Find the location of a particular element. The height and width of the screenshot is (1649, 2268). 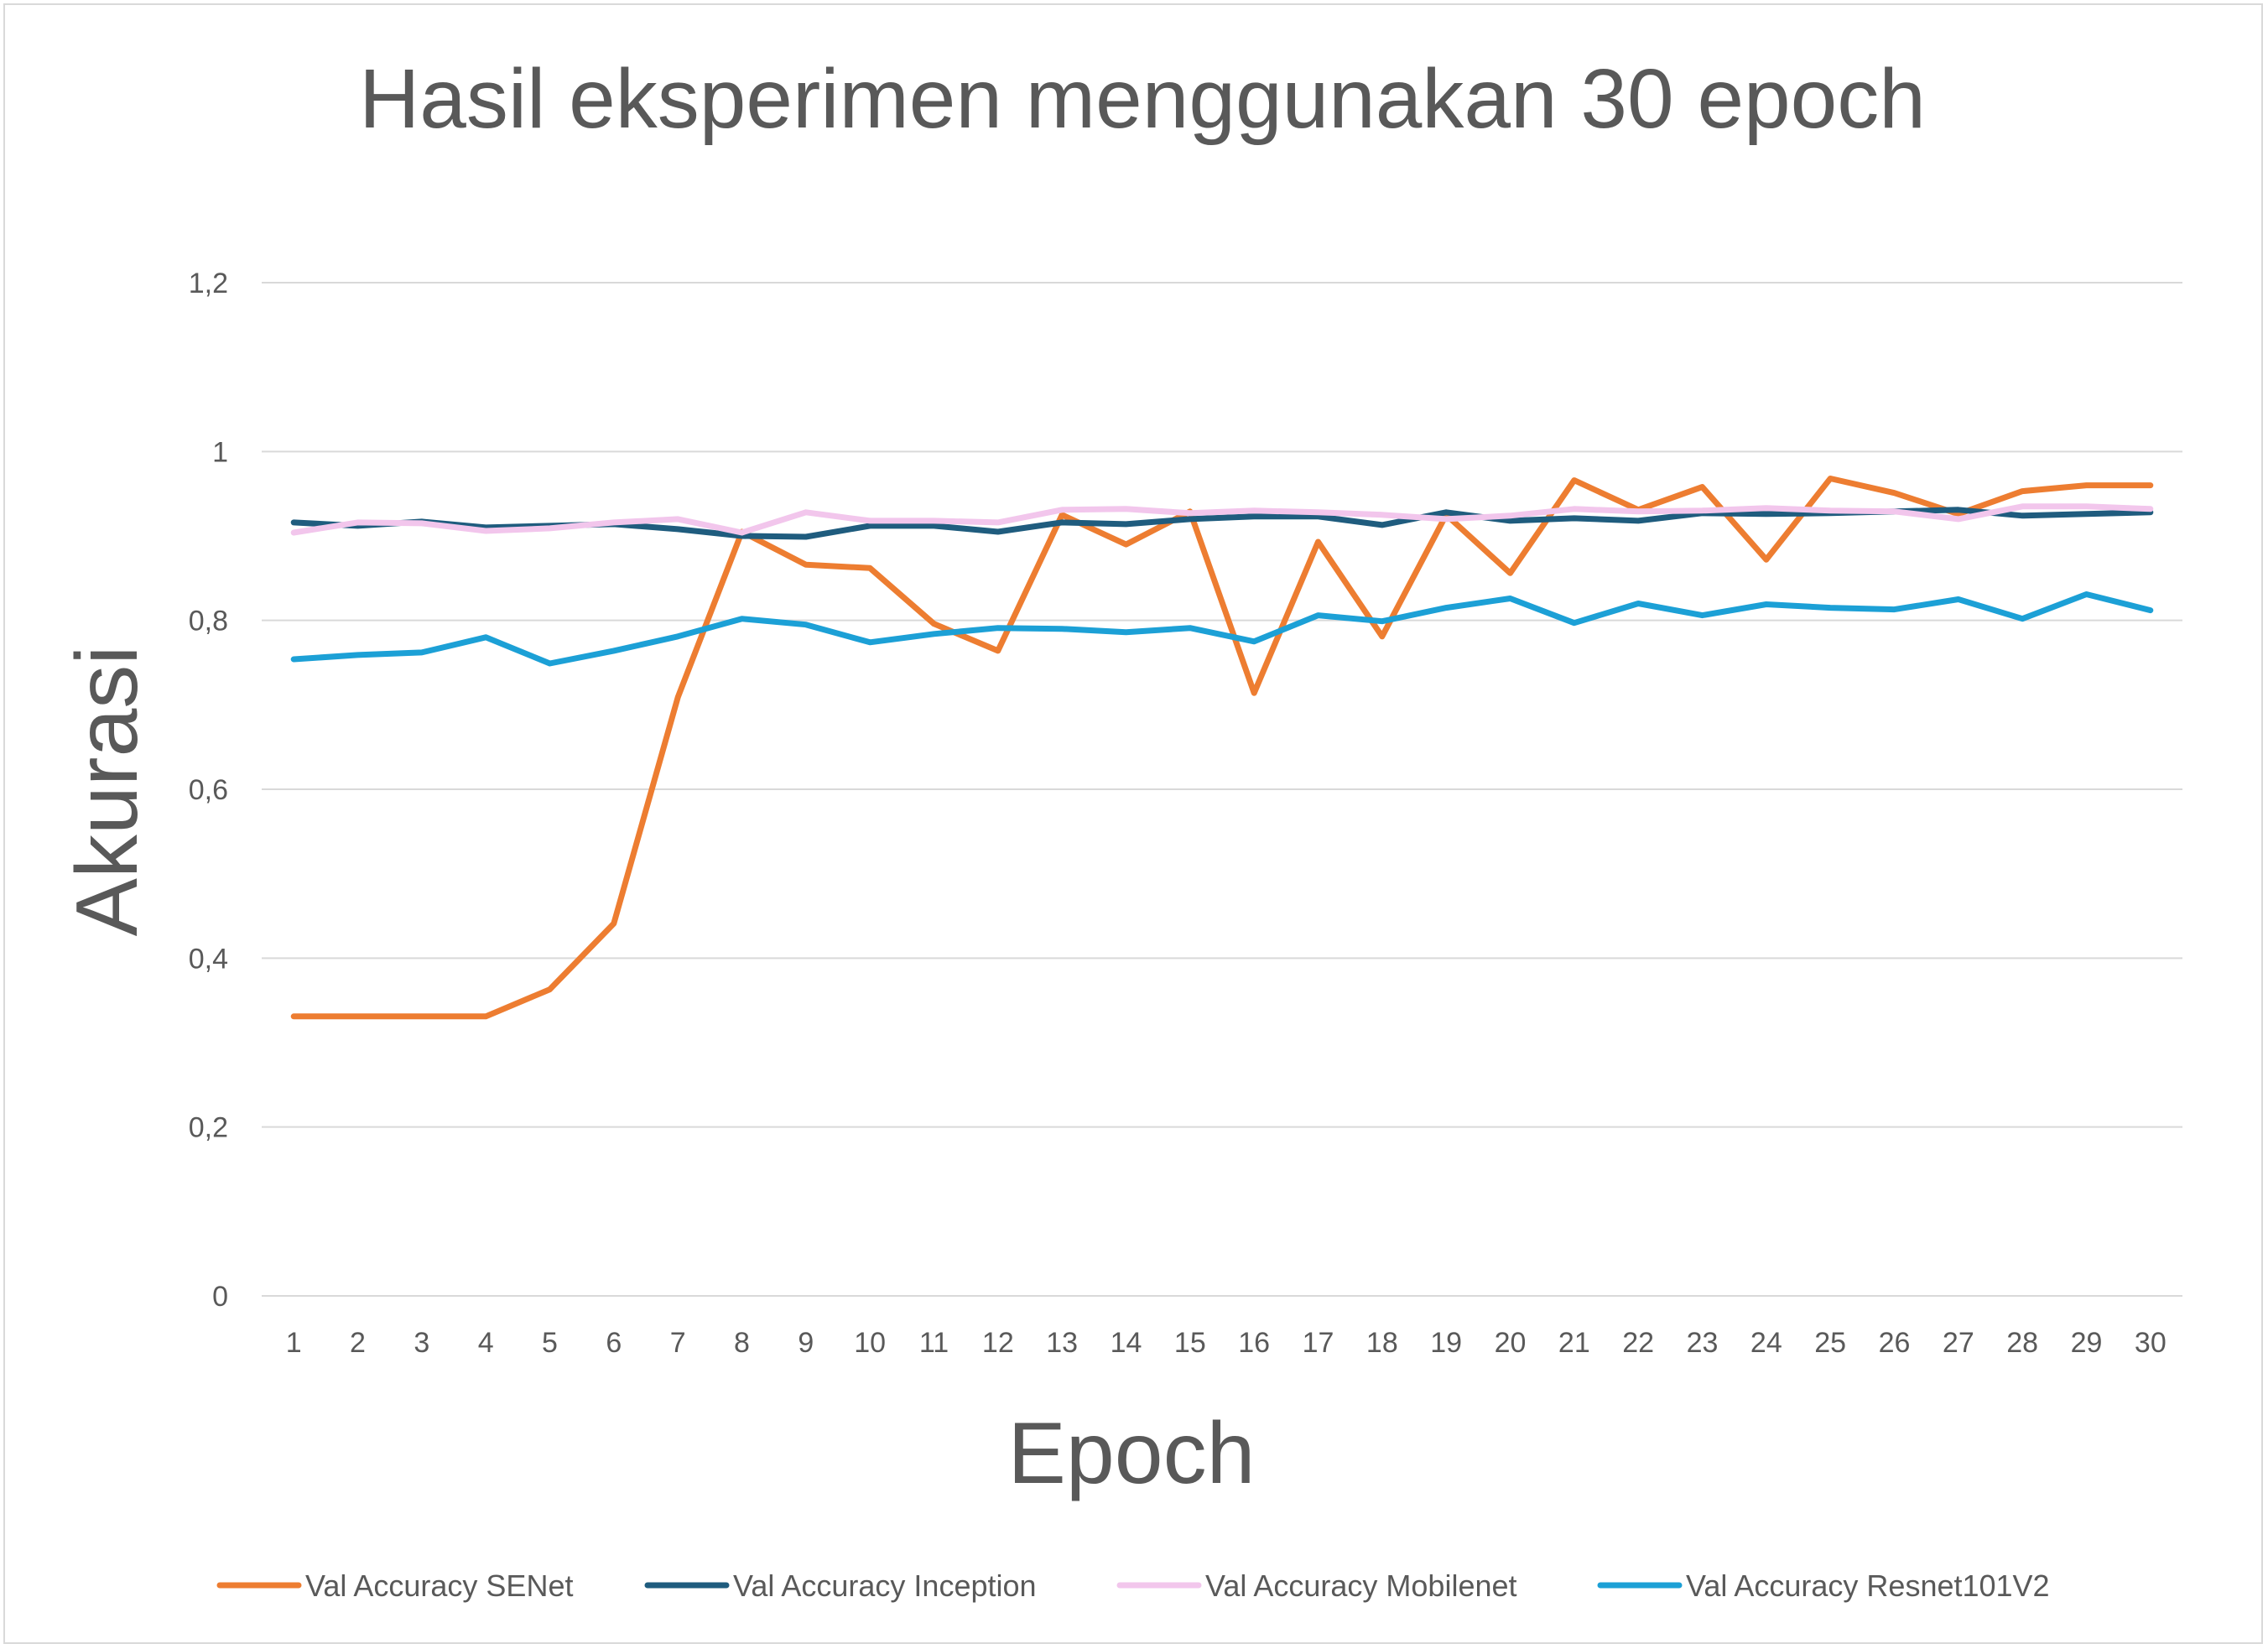

x-tick-label: 10 is located at coordinates (870, 1343).